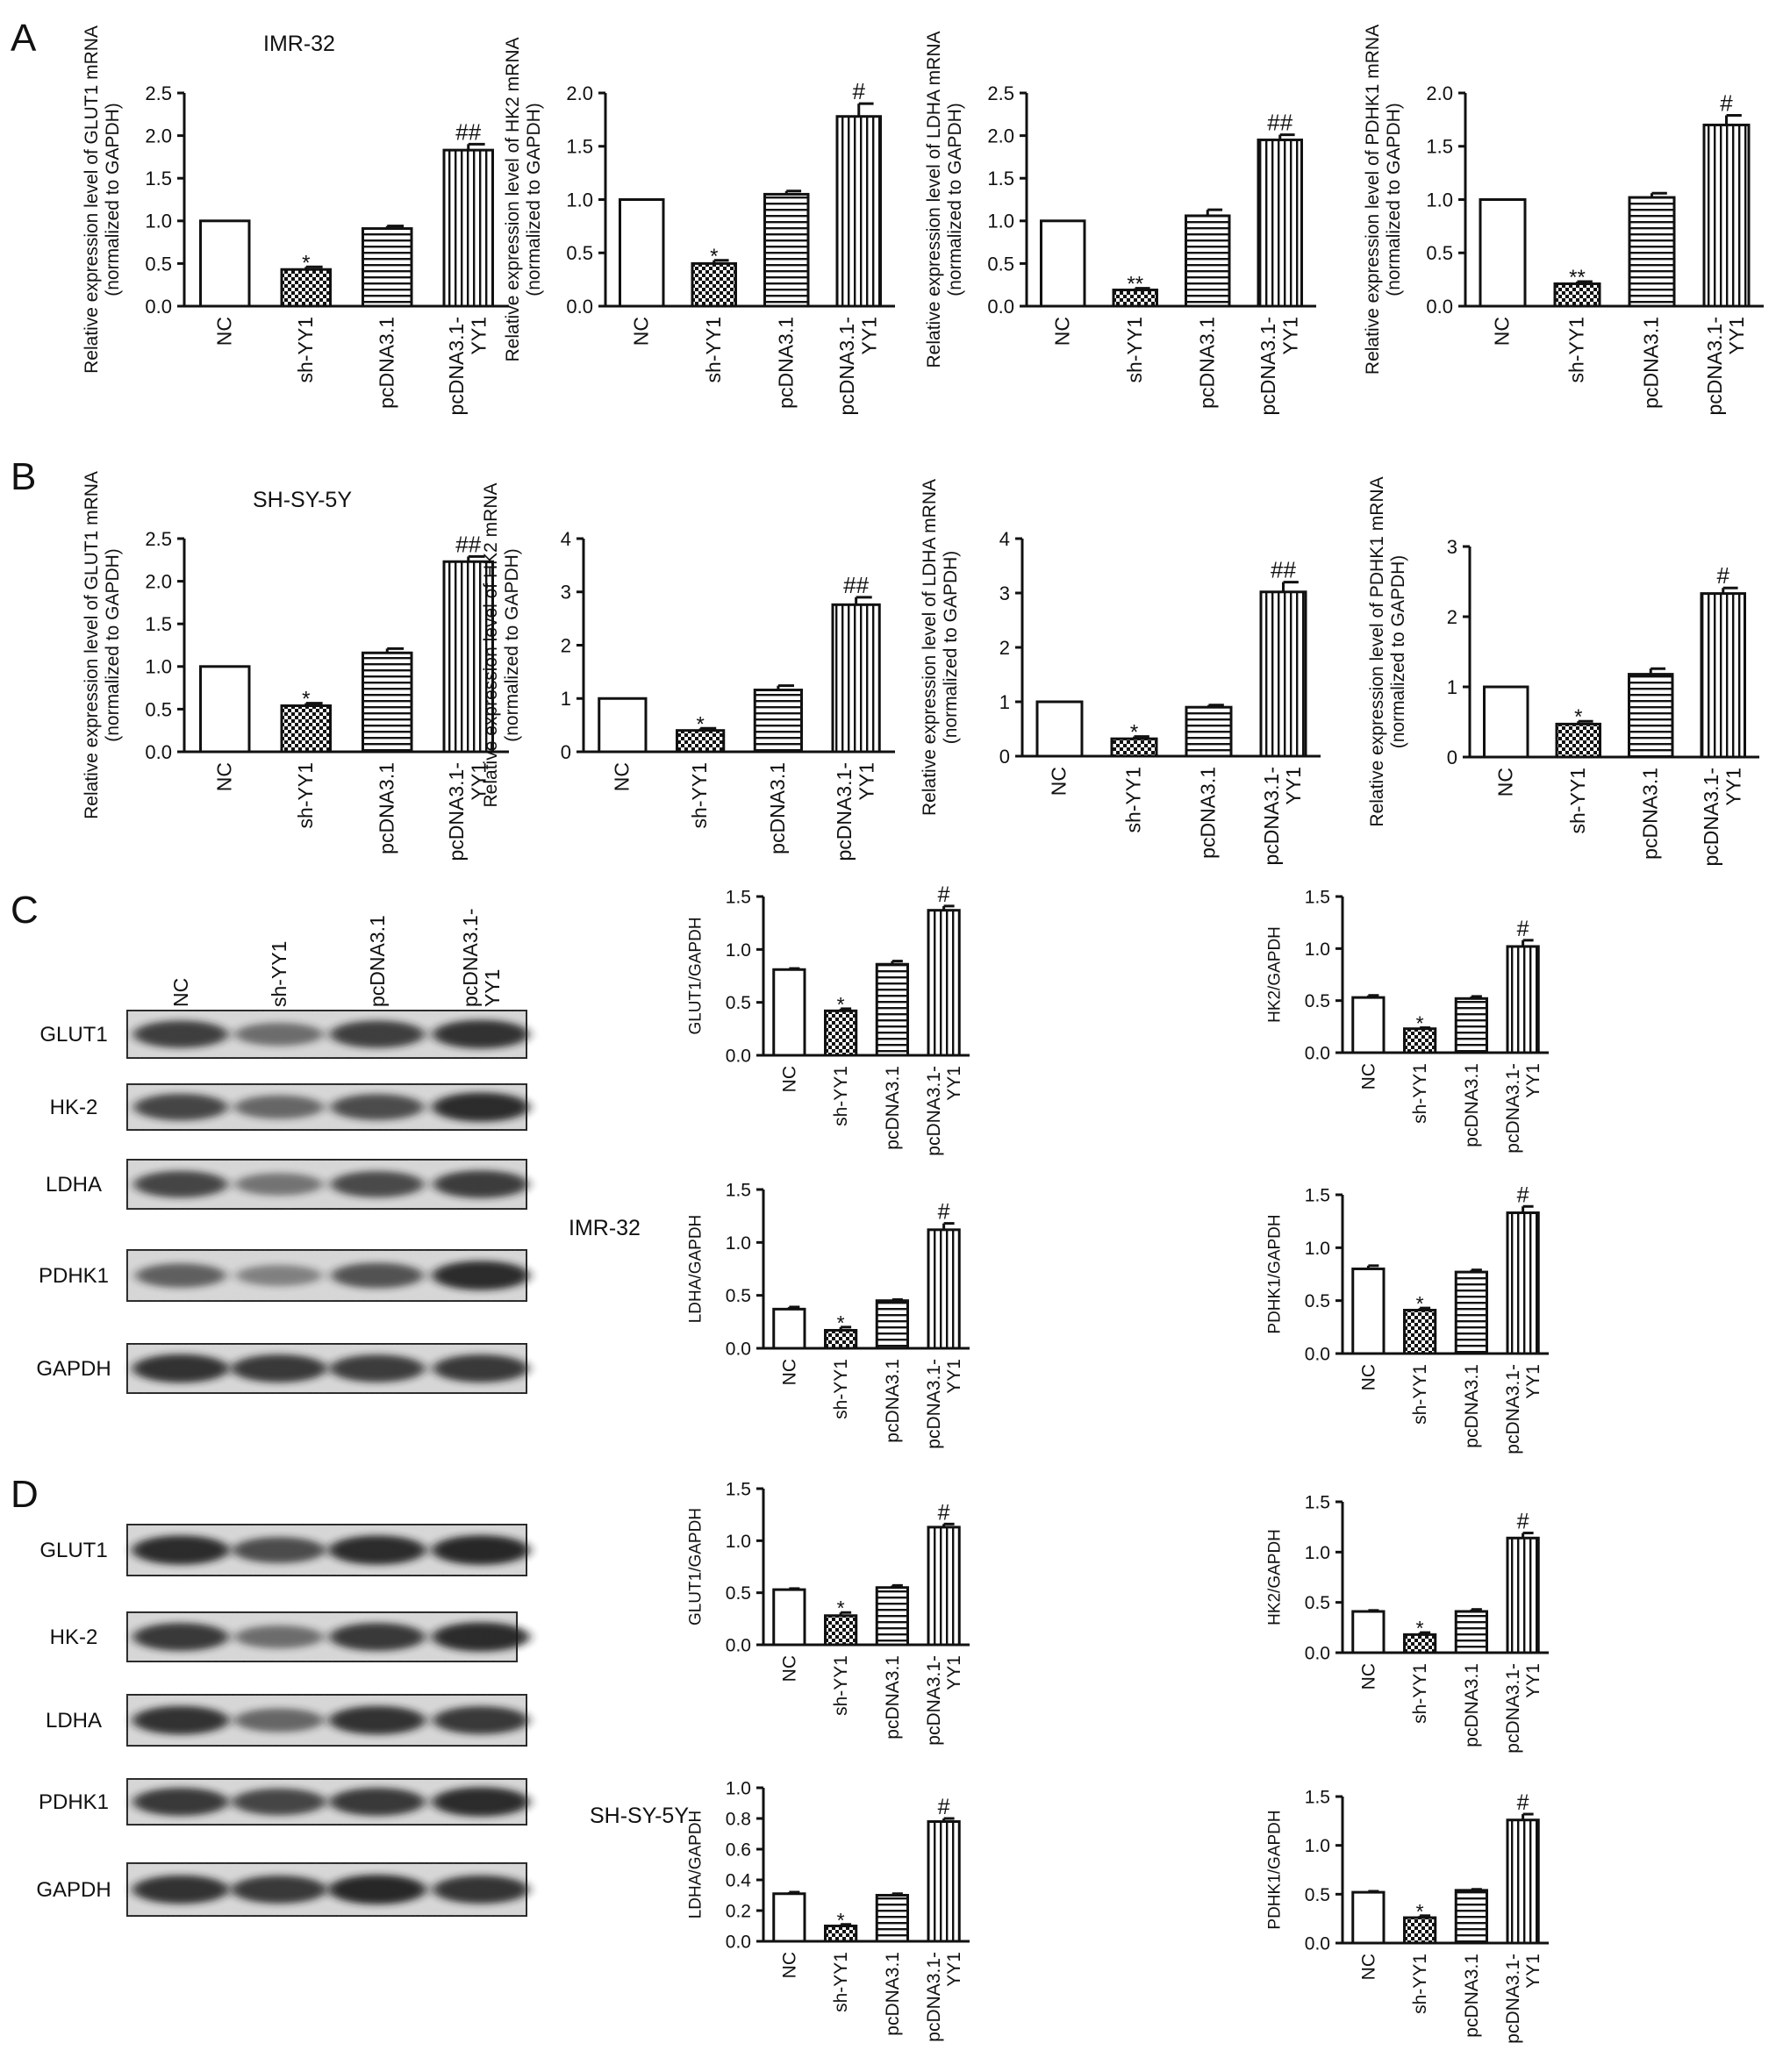 This screenshot has width=1783, height=2072. I want to click on y-axis-label-line: Relative expression level of HK2 mRNA, so click(491, 646).